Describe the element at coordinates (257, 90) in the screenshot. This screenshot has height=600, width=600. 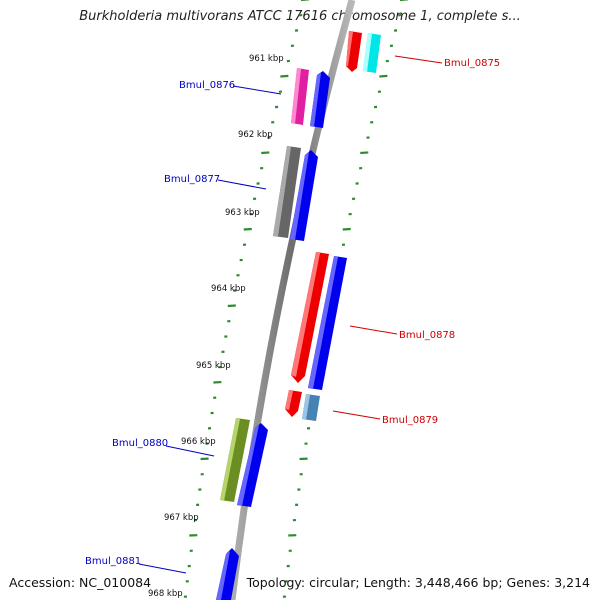
I see `bmul-0876-leader` at that location.